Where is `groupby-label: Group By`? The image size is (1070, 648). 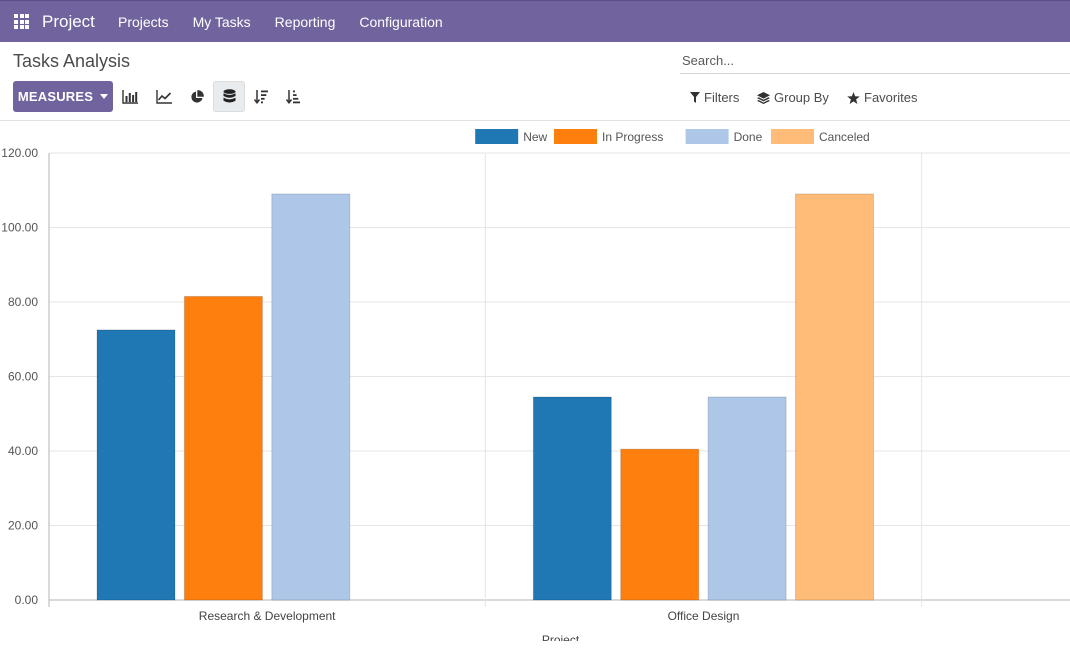
groupby-label: Group By is located at coordinates (801, 97).